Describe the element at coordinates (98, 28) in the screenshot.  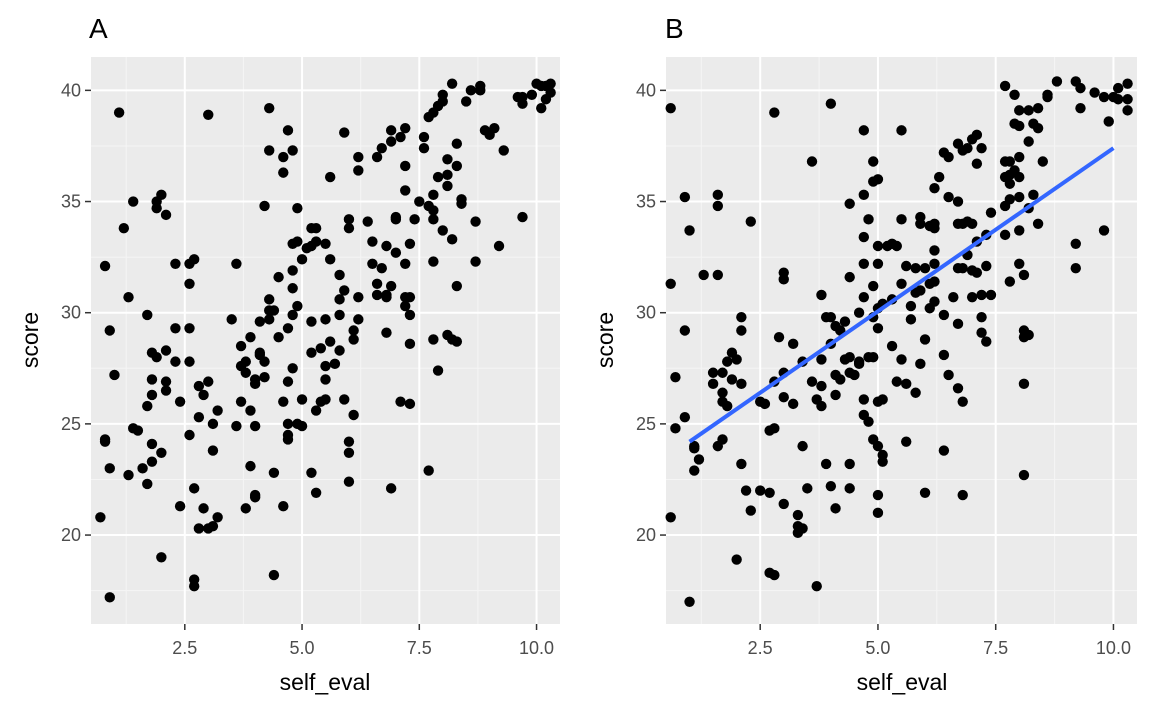
I see `panel-a-title: A` at that location.